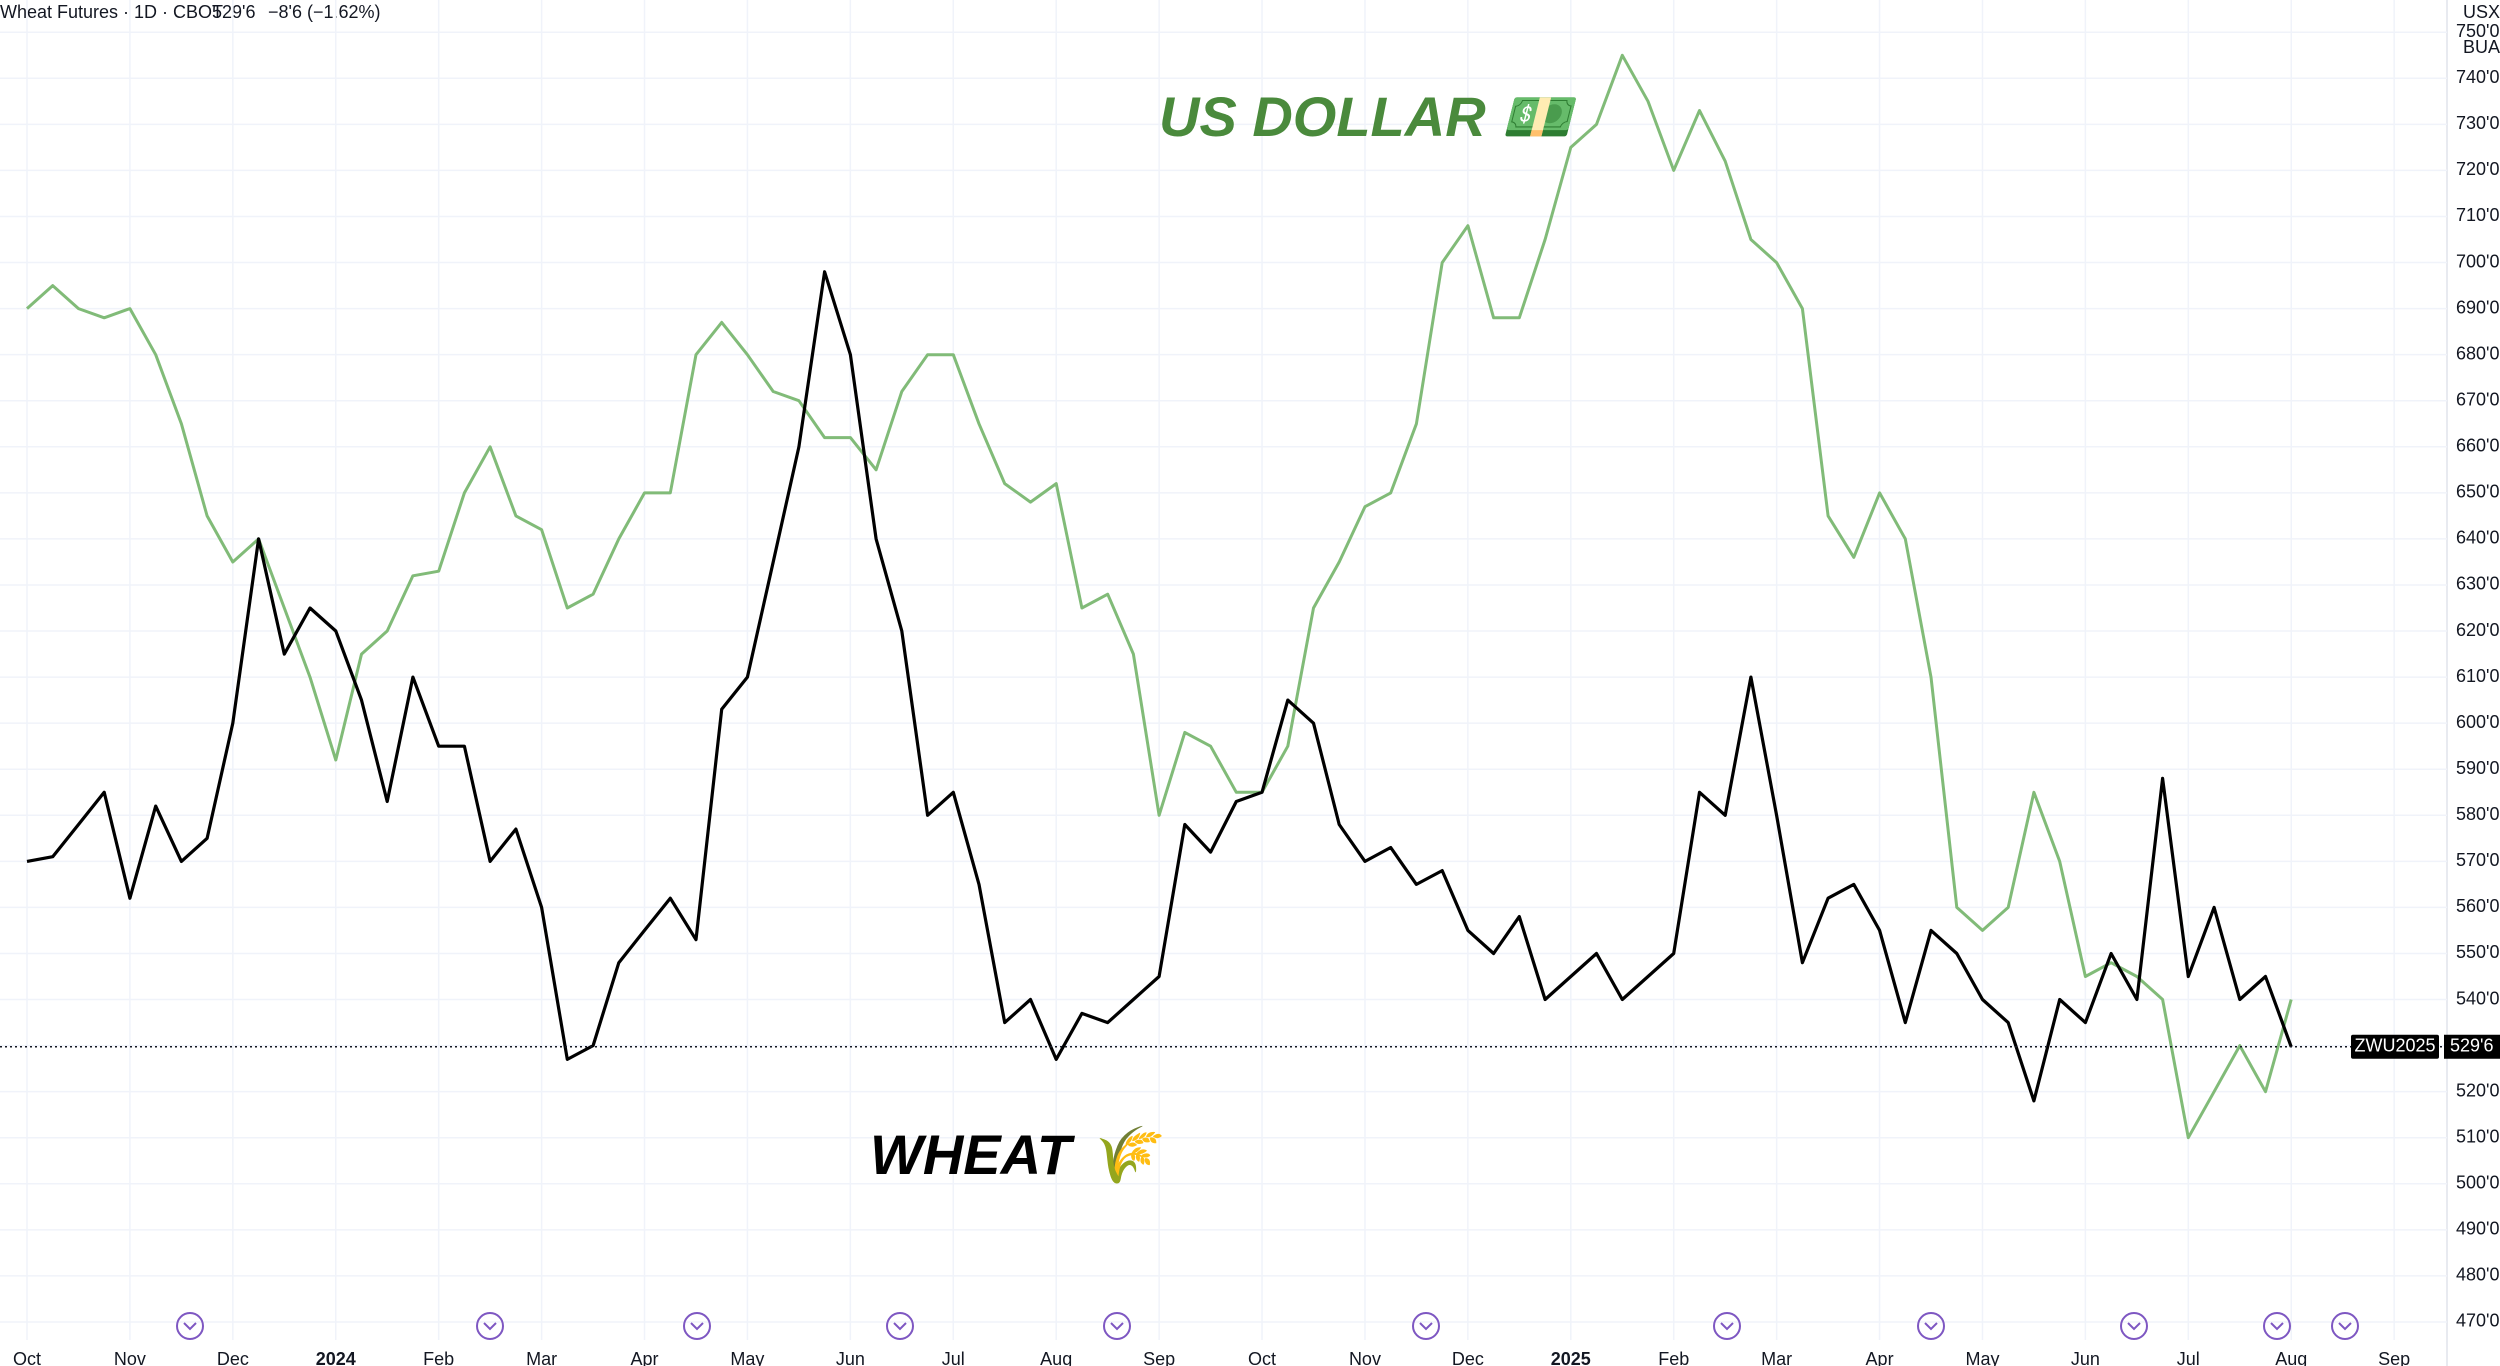  Describe the element at coordinates (2477, 77) in the screenshot. I see `y-tick-label: 740'0` at that location.